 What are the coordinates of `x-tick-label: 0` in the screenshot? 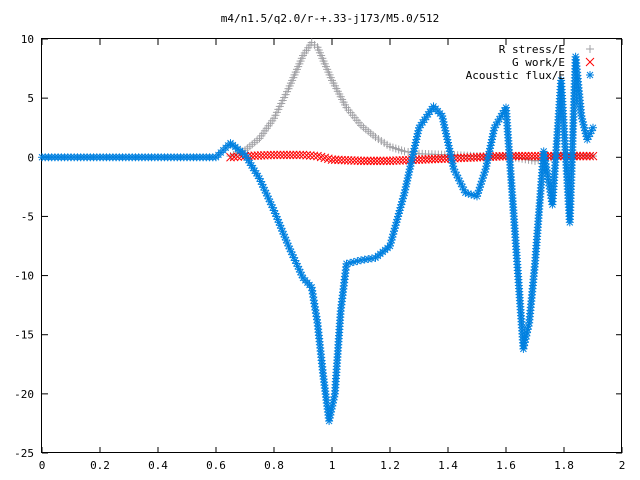 It's located at (42, 465).